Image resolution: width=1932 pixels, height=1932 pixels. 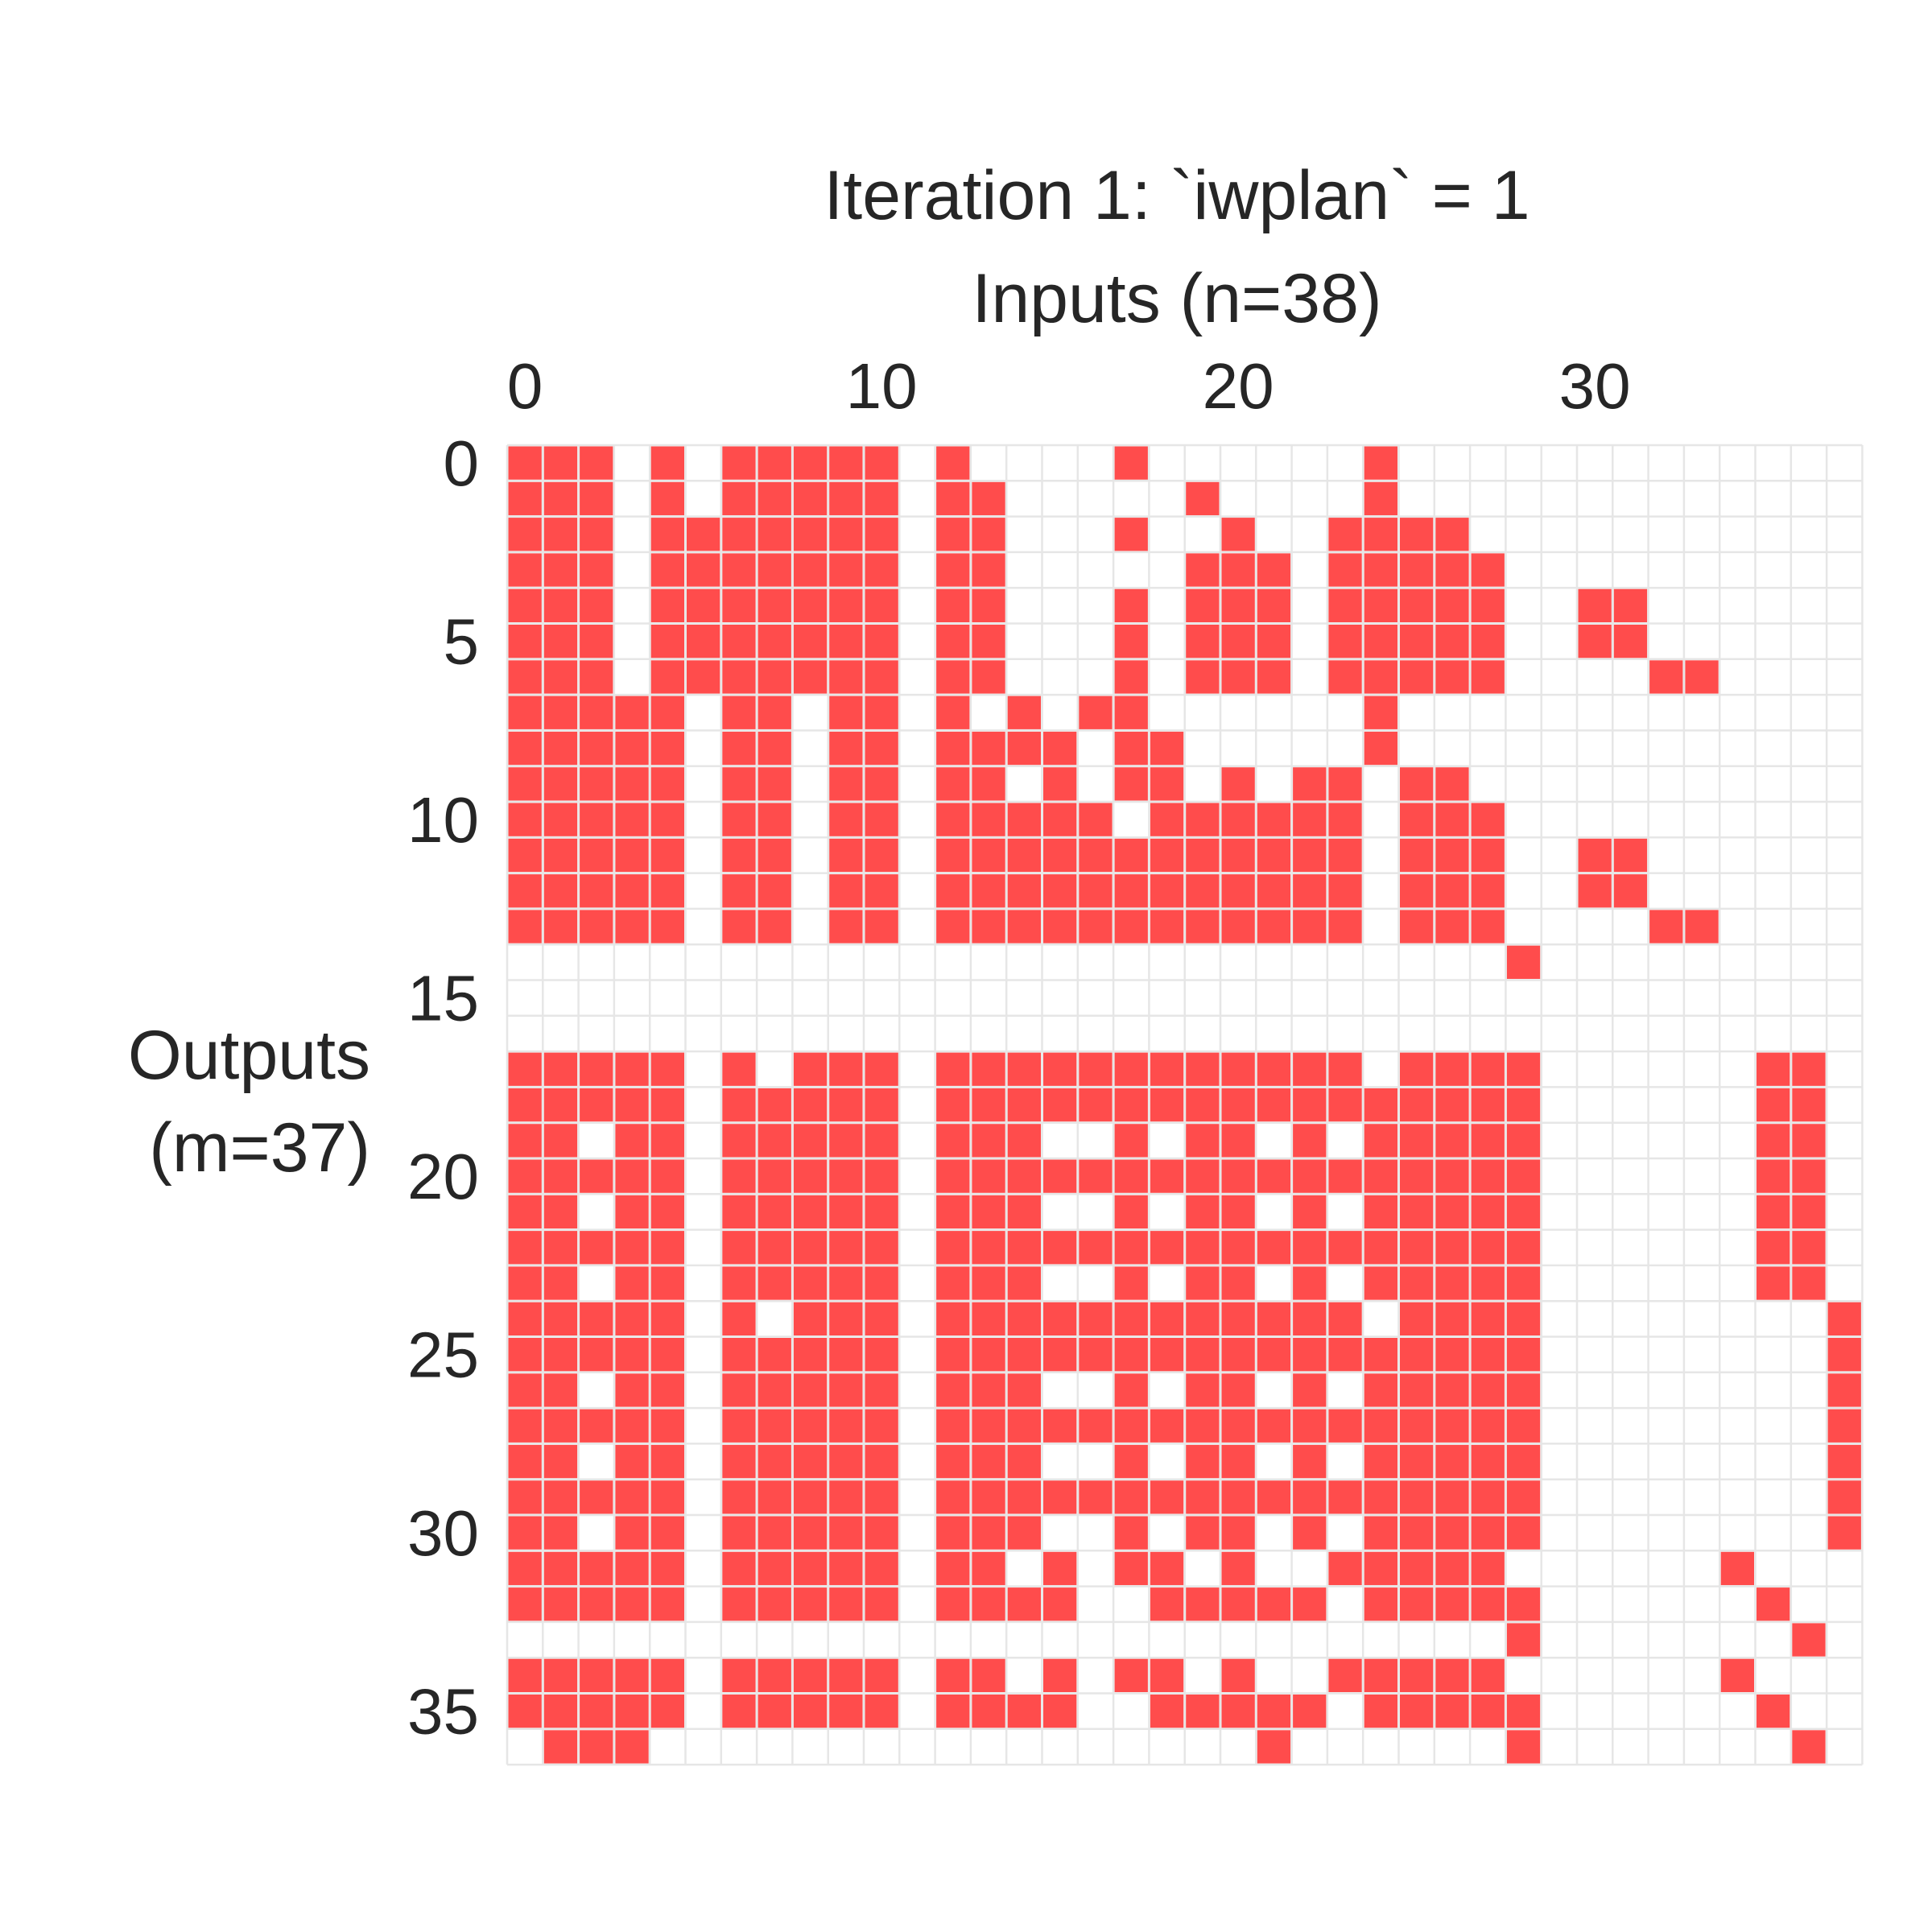 I want to click on x-tick-label: 10, so click(x=882, y=386).